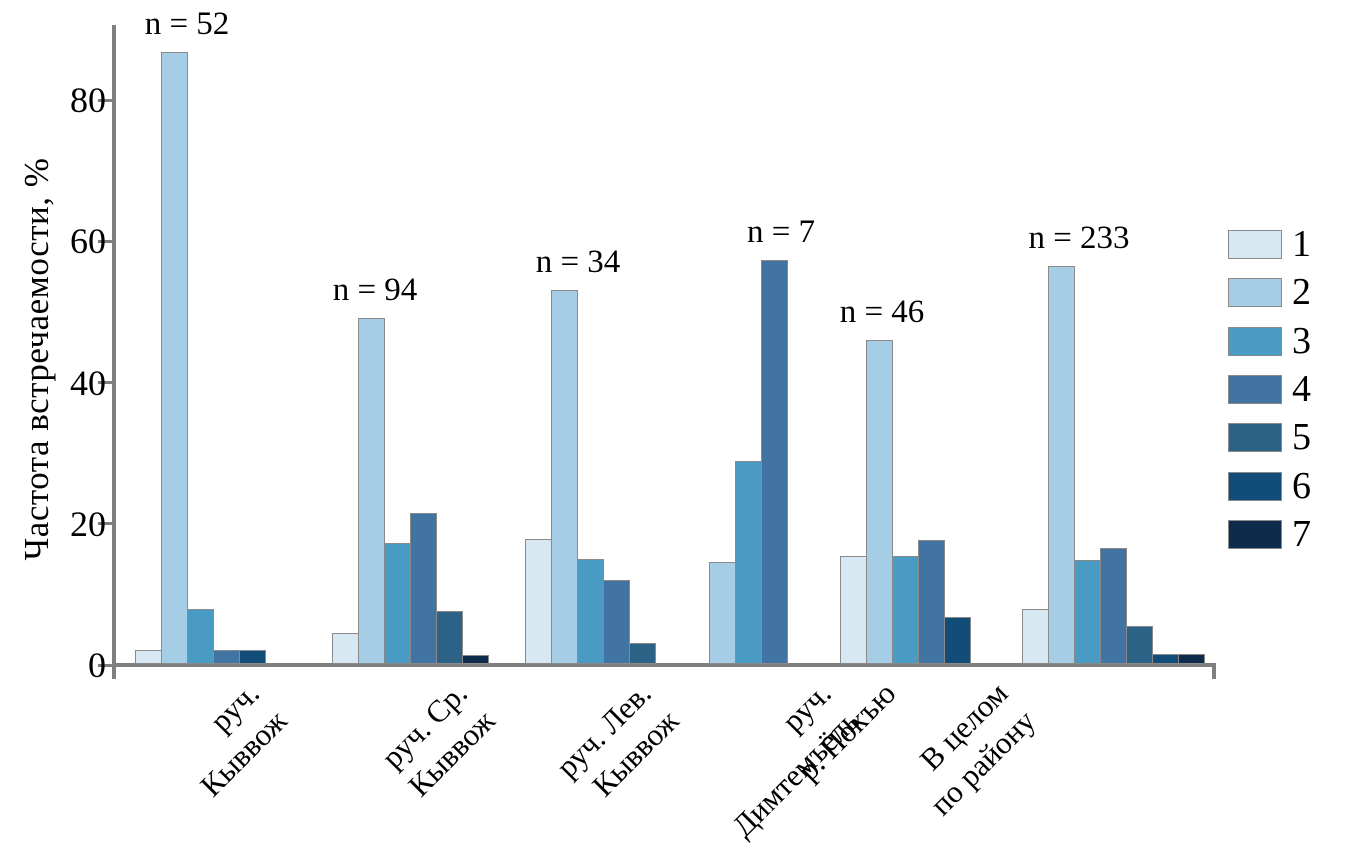  Describe the element at coordinates (616, 621) in the screenshot. I see `bar-group3-cat4` at that location.